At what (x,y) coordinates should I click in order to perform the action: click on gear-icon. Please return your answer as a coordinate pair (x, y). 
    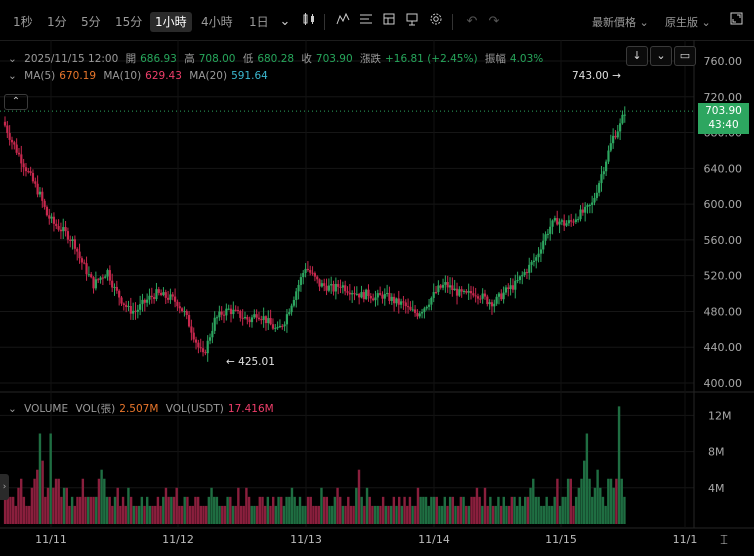
    Looking at the image, I should click on (436, 22).